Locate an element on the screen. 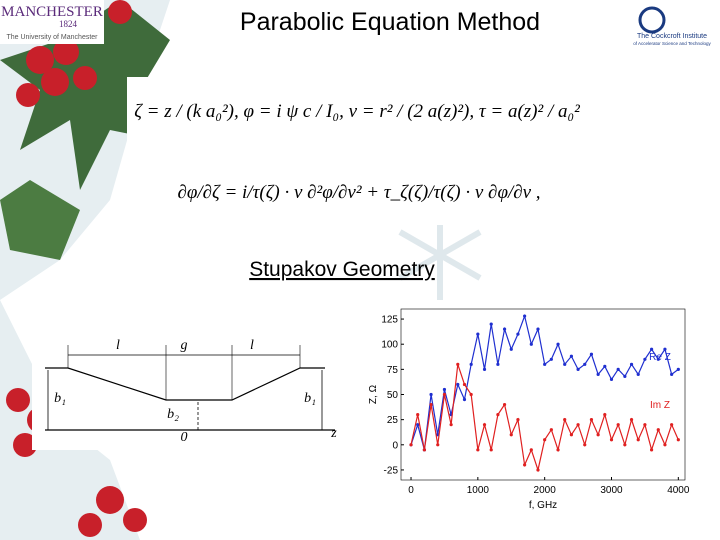  legend-label: Re Z is located at coordinates (660, 357).